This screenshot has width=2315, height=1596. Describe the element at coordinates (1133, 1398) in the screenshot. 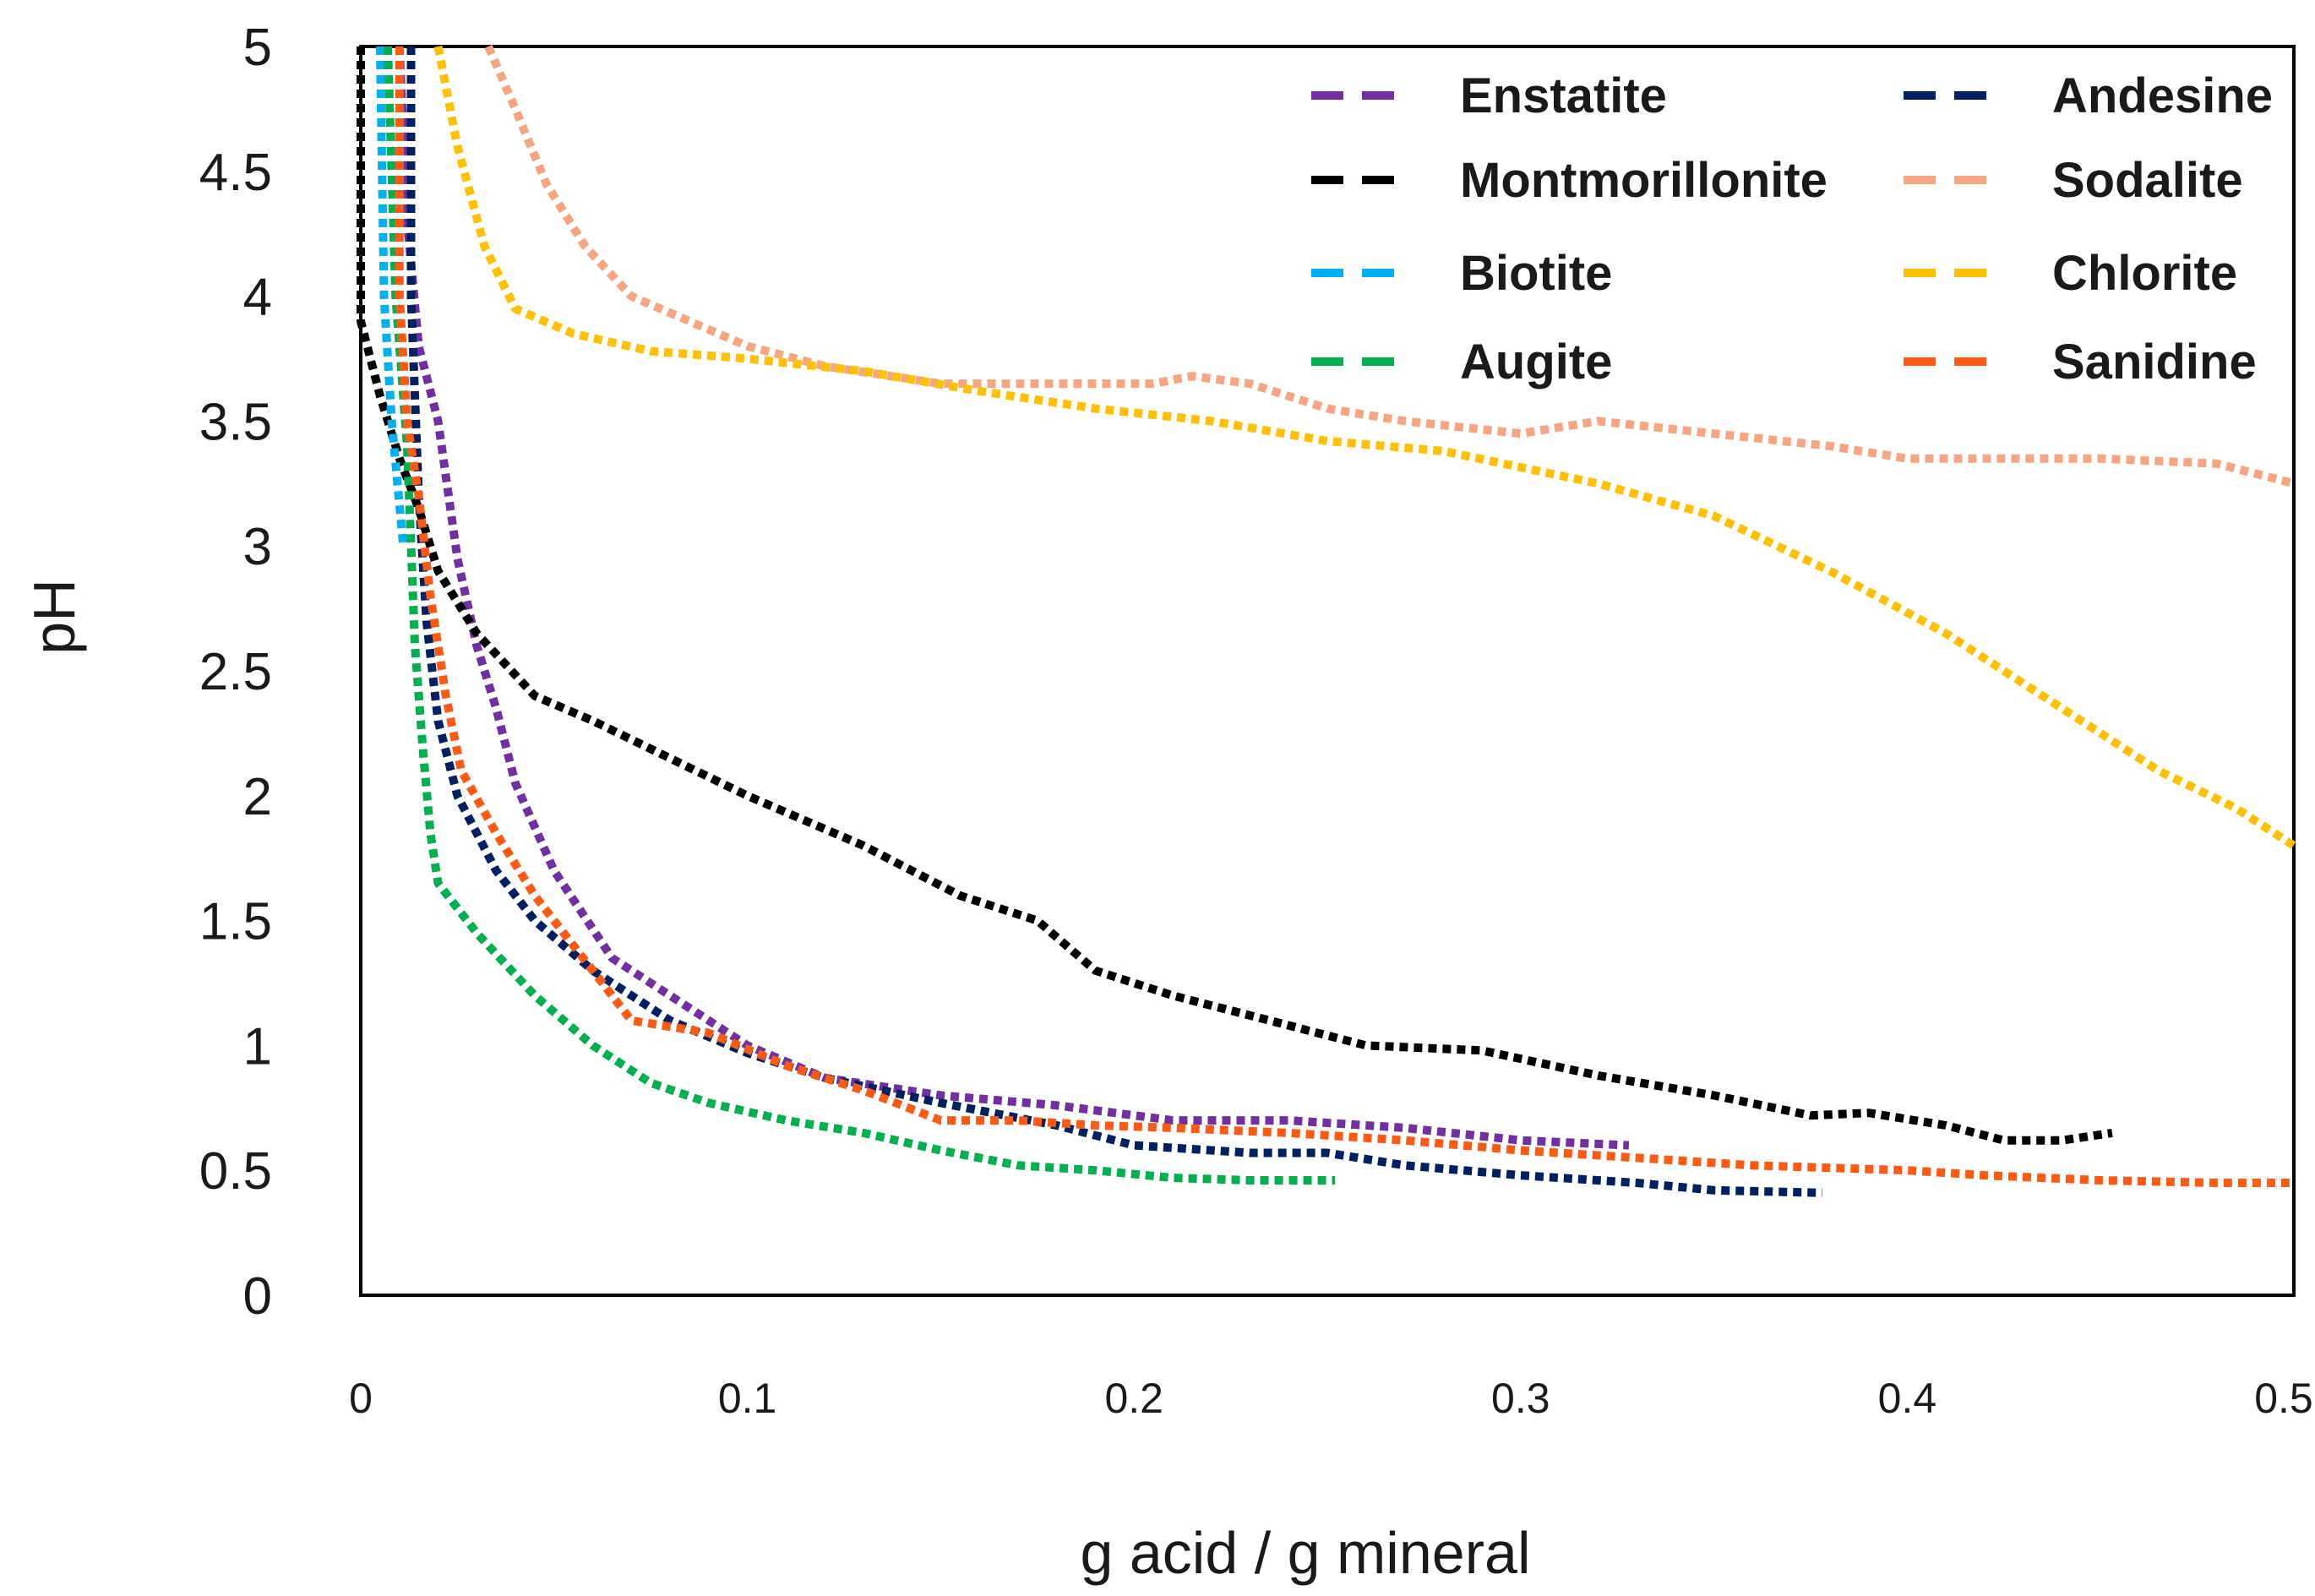

I see `x-tick-label: 0.2` at that location.